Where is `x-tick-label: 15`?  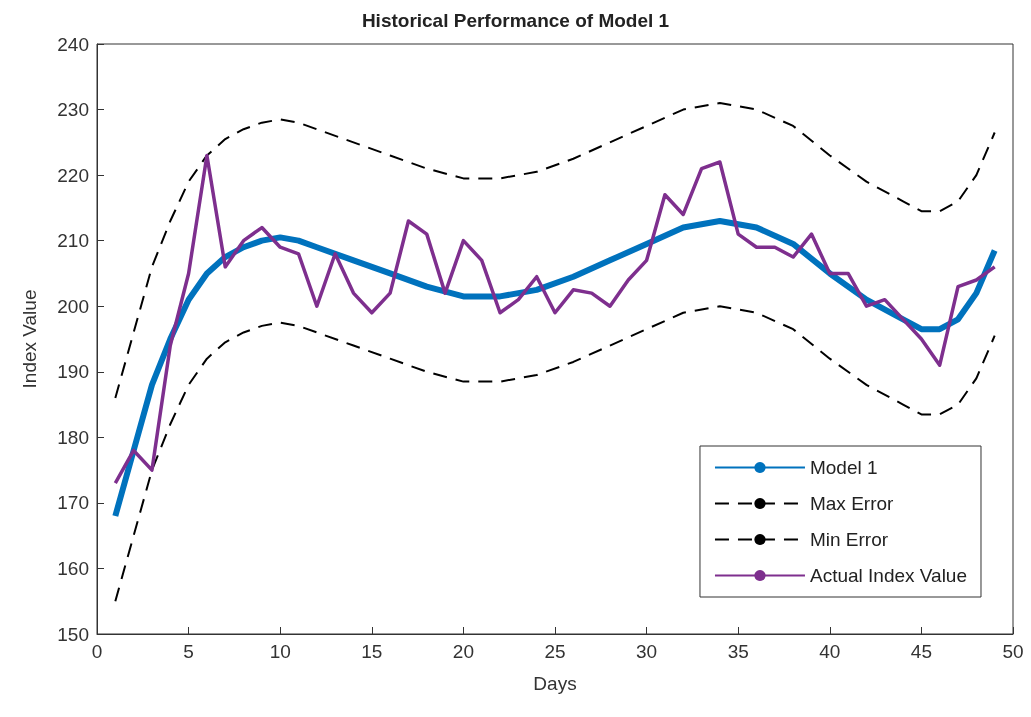
x-tick-label: 15 is located at coordinates (372, 651).